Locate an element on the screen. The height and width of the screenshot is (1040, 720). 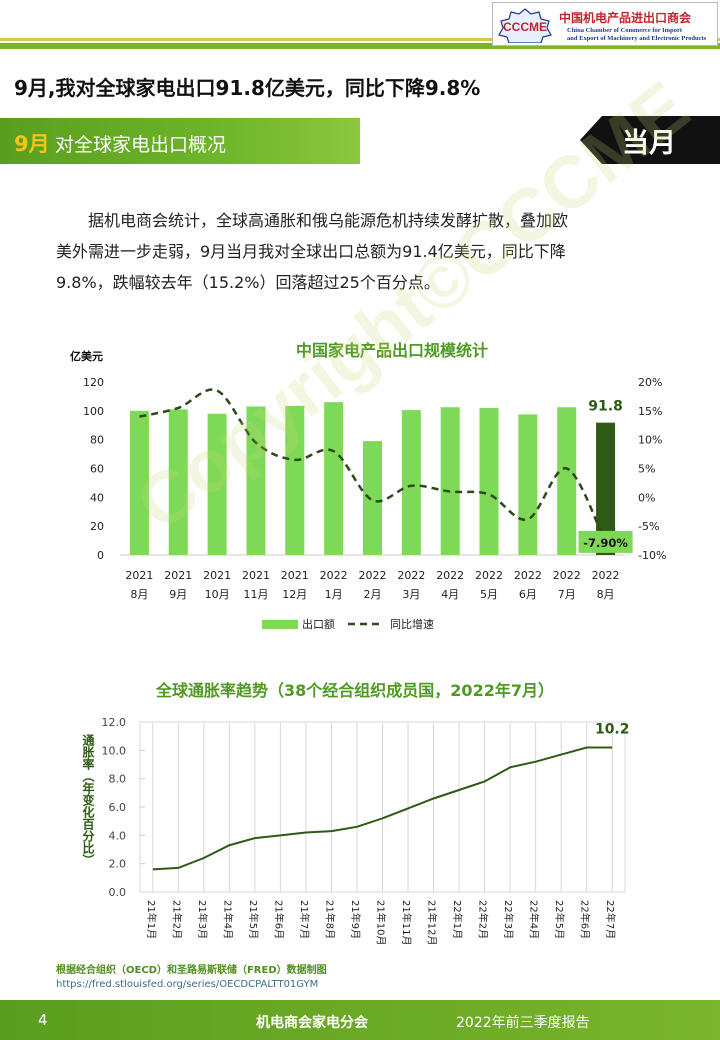
x-tick-label: 21年2月 is located at coordinates (176, 919).